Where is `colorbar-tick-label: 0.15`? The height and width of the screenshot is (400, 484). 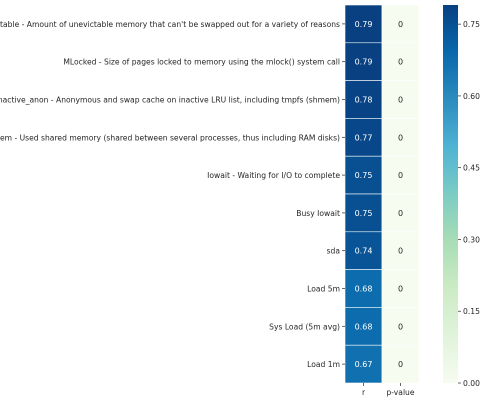
colorbar-tick-label: 0.15 is located at coordinates (471, 311).